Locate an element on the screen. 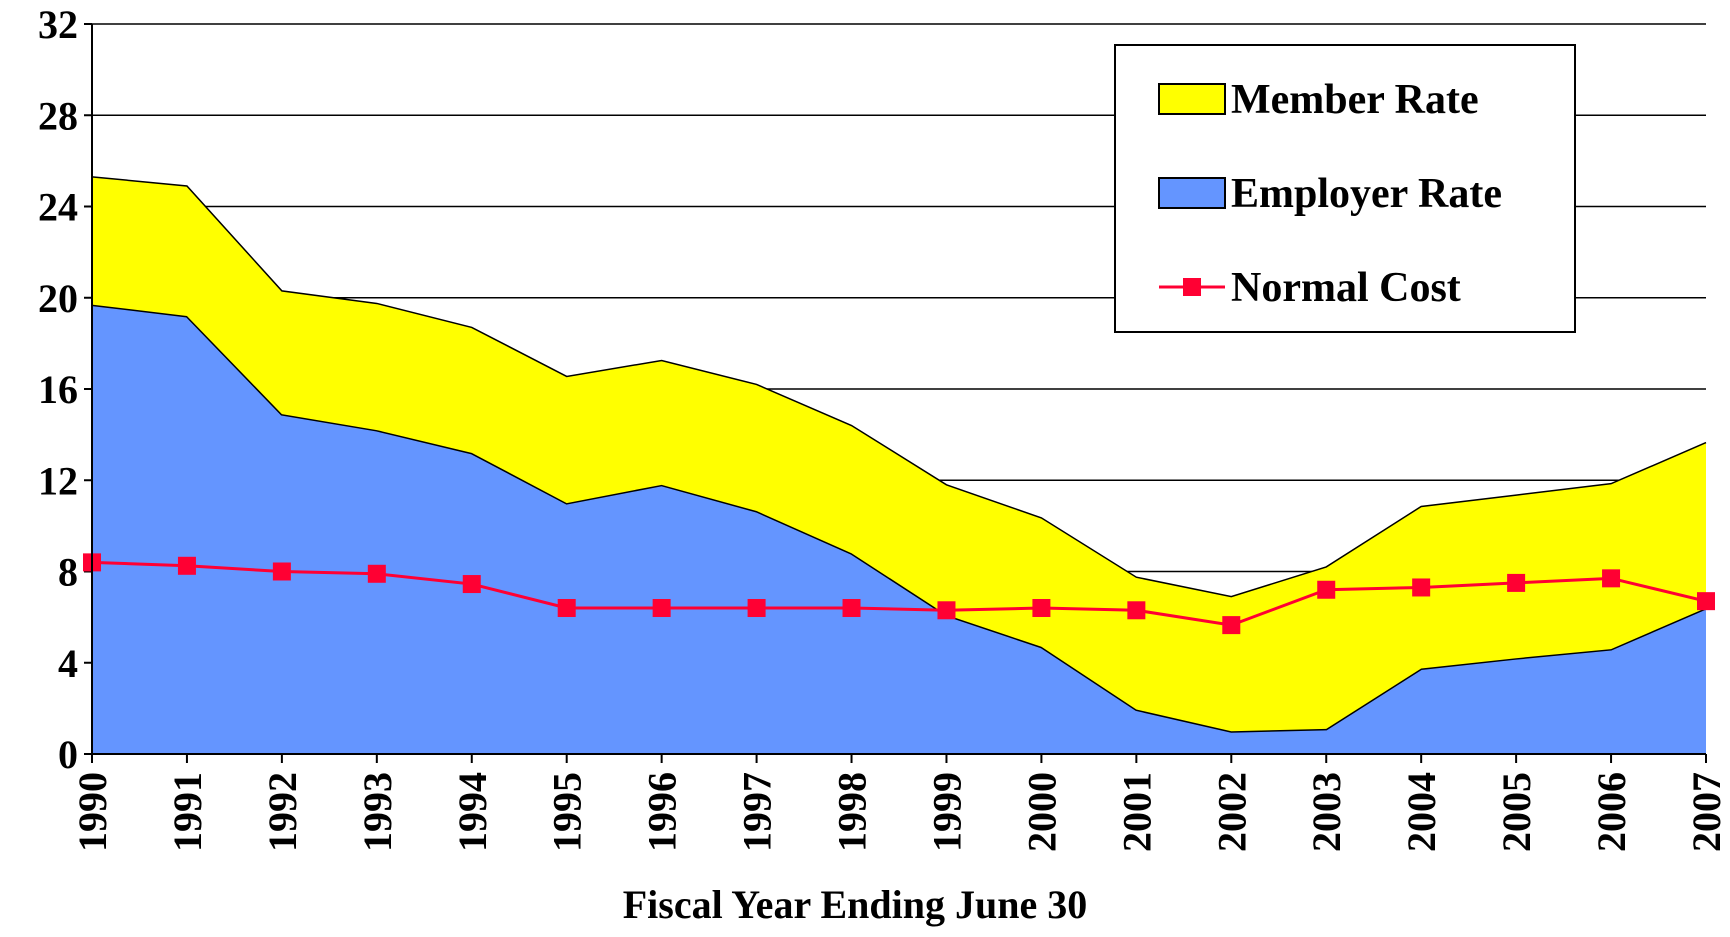 Image resolution: width=1730 pixels, height=937 pixels. x-tick-label: 2006 is located at coordinates (1611, 812).